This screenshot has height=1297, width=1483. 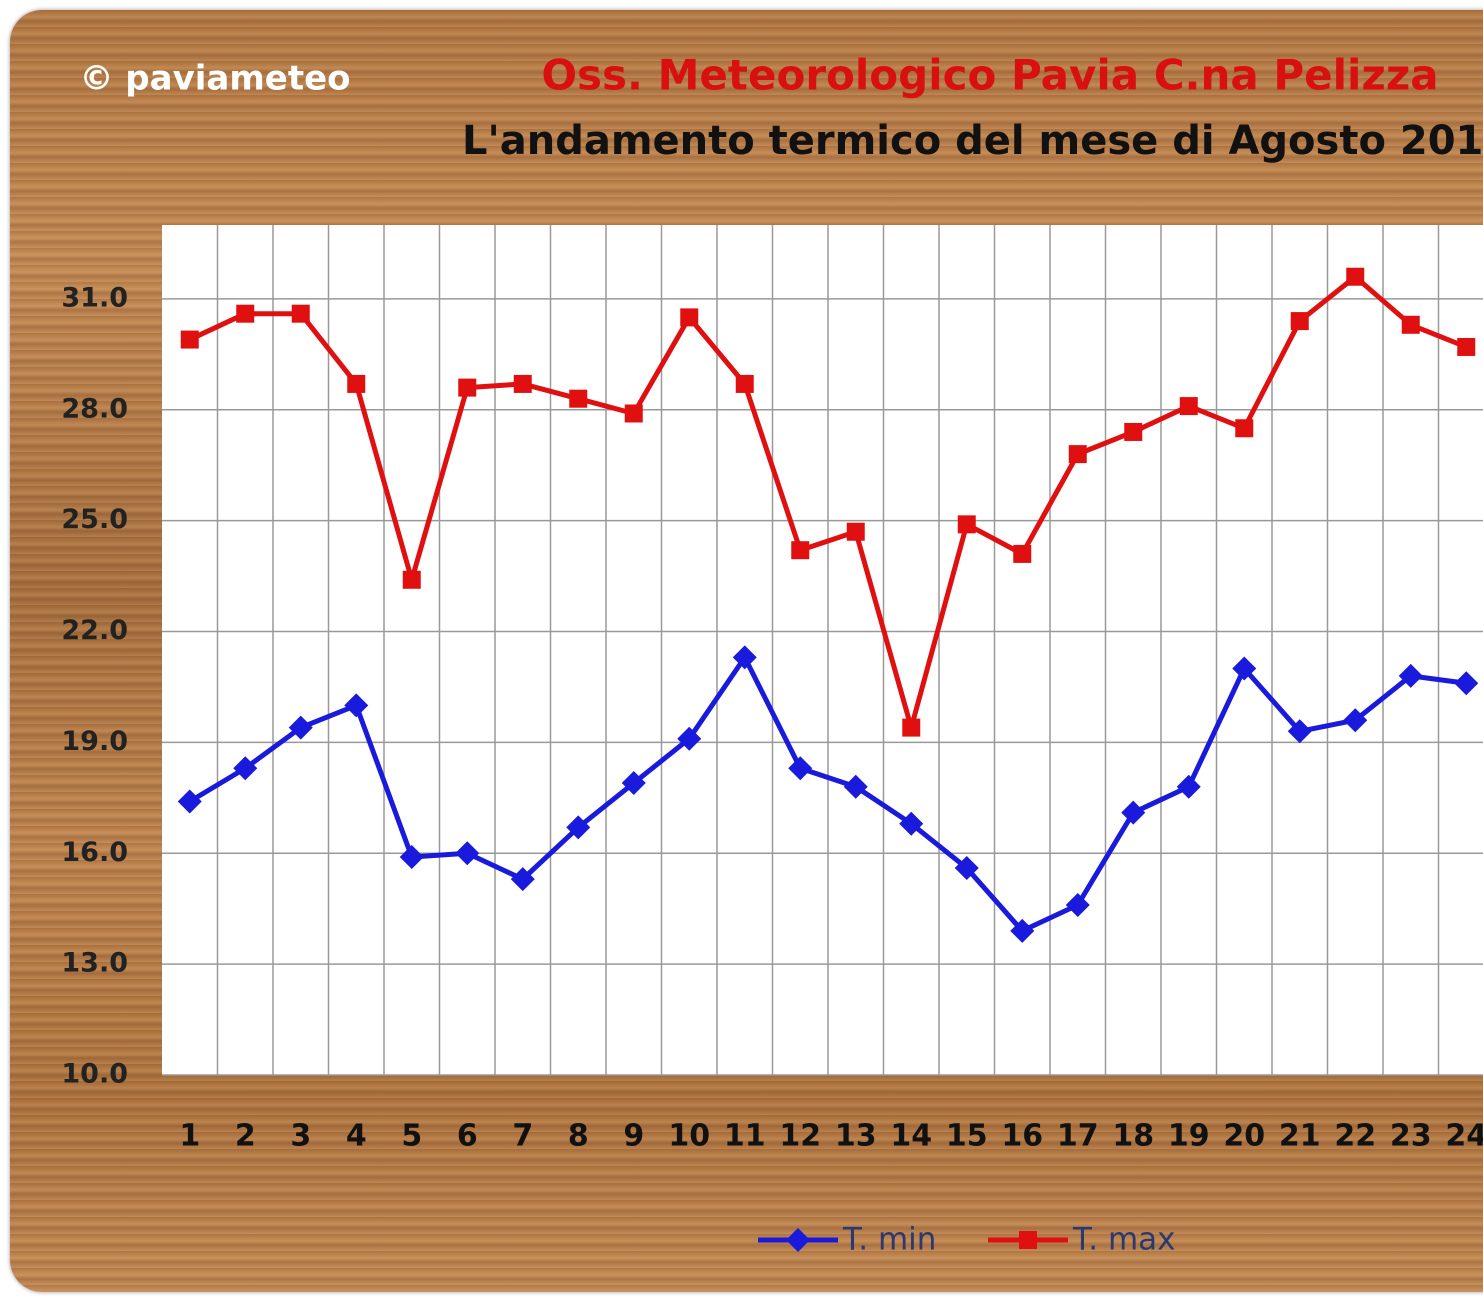 What do you see at coordinates (94, 852) in the screenshot?
I see `y-tick-label: 16.0` at bounding box center [94, 852].